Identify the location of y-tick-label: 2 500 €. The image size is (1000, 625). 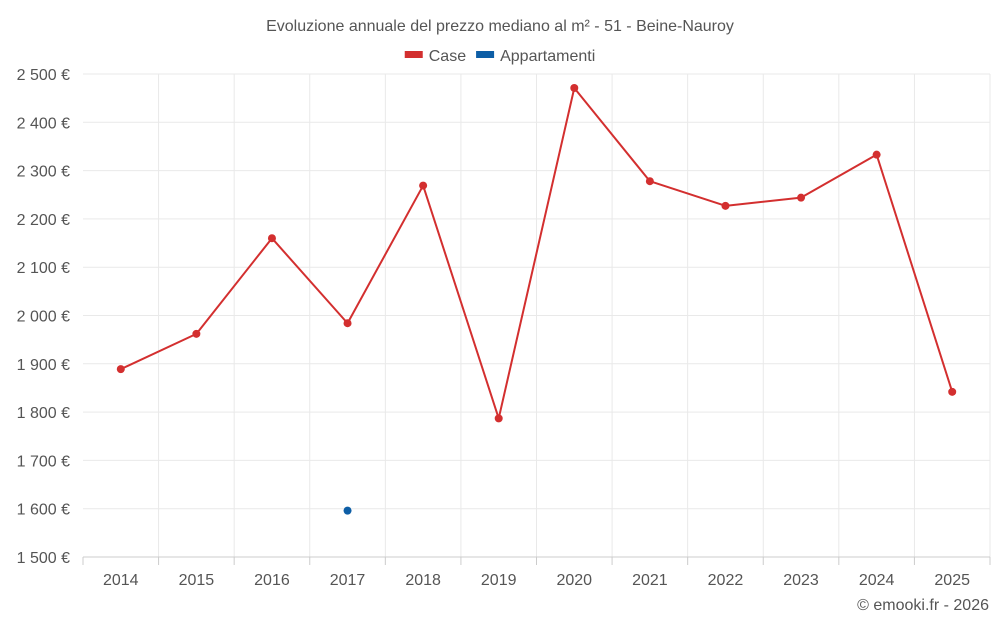
(43, 75).